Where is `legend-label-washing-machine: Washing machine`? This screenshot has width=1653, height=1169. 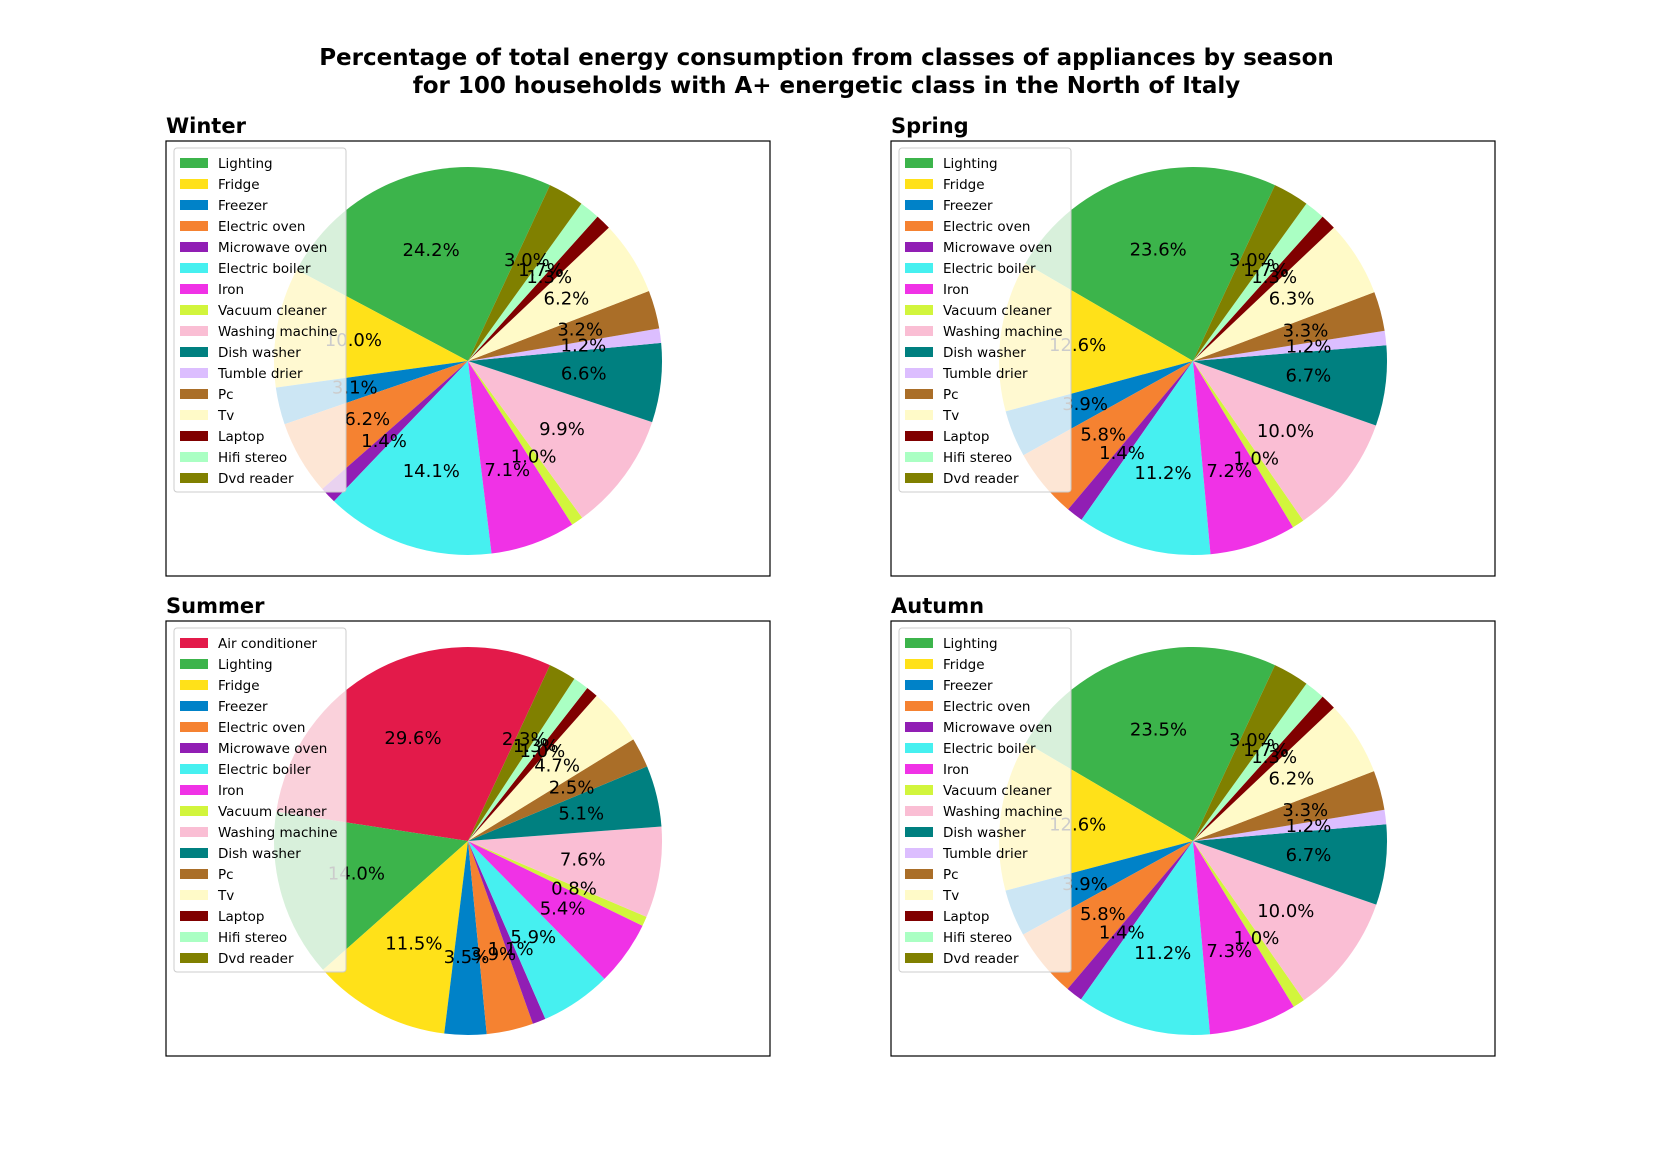 legend-label-washing-machine: Washing machine is located at coordinates (278, 332).